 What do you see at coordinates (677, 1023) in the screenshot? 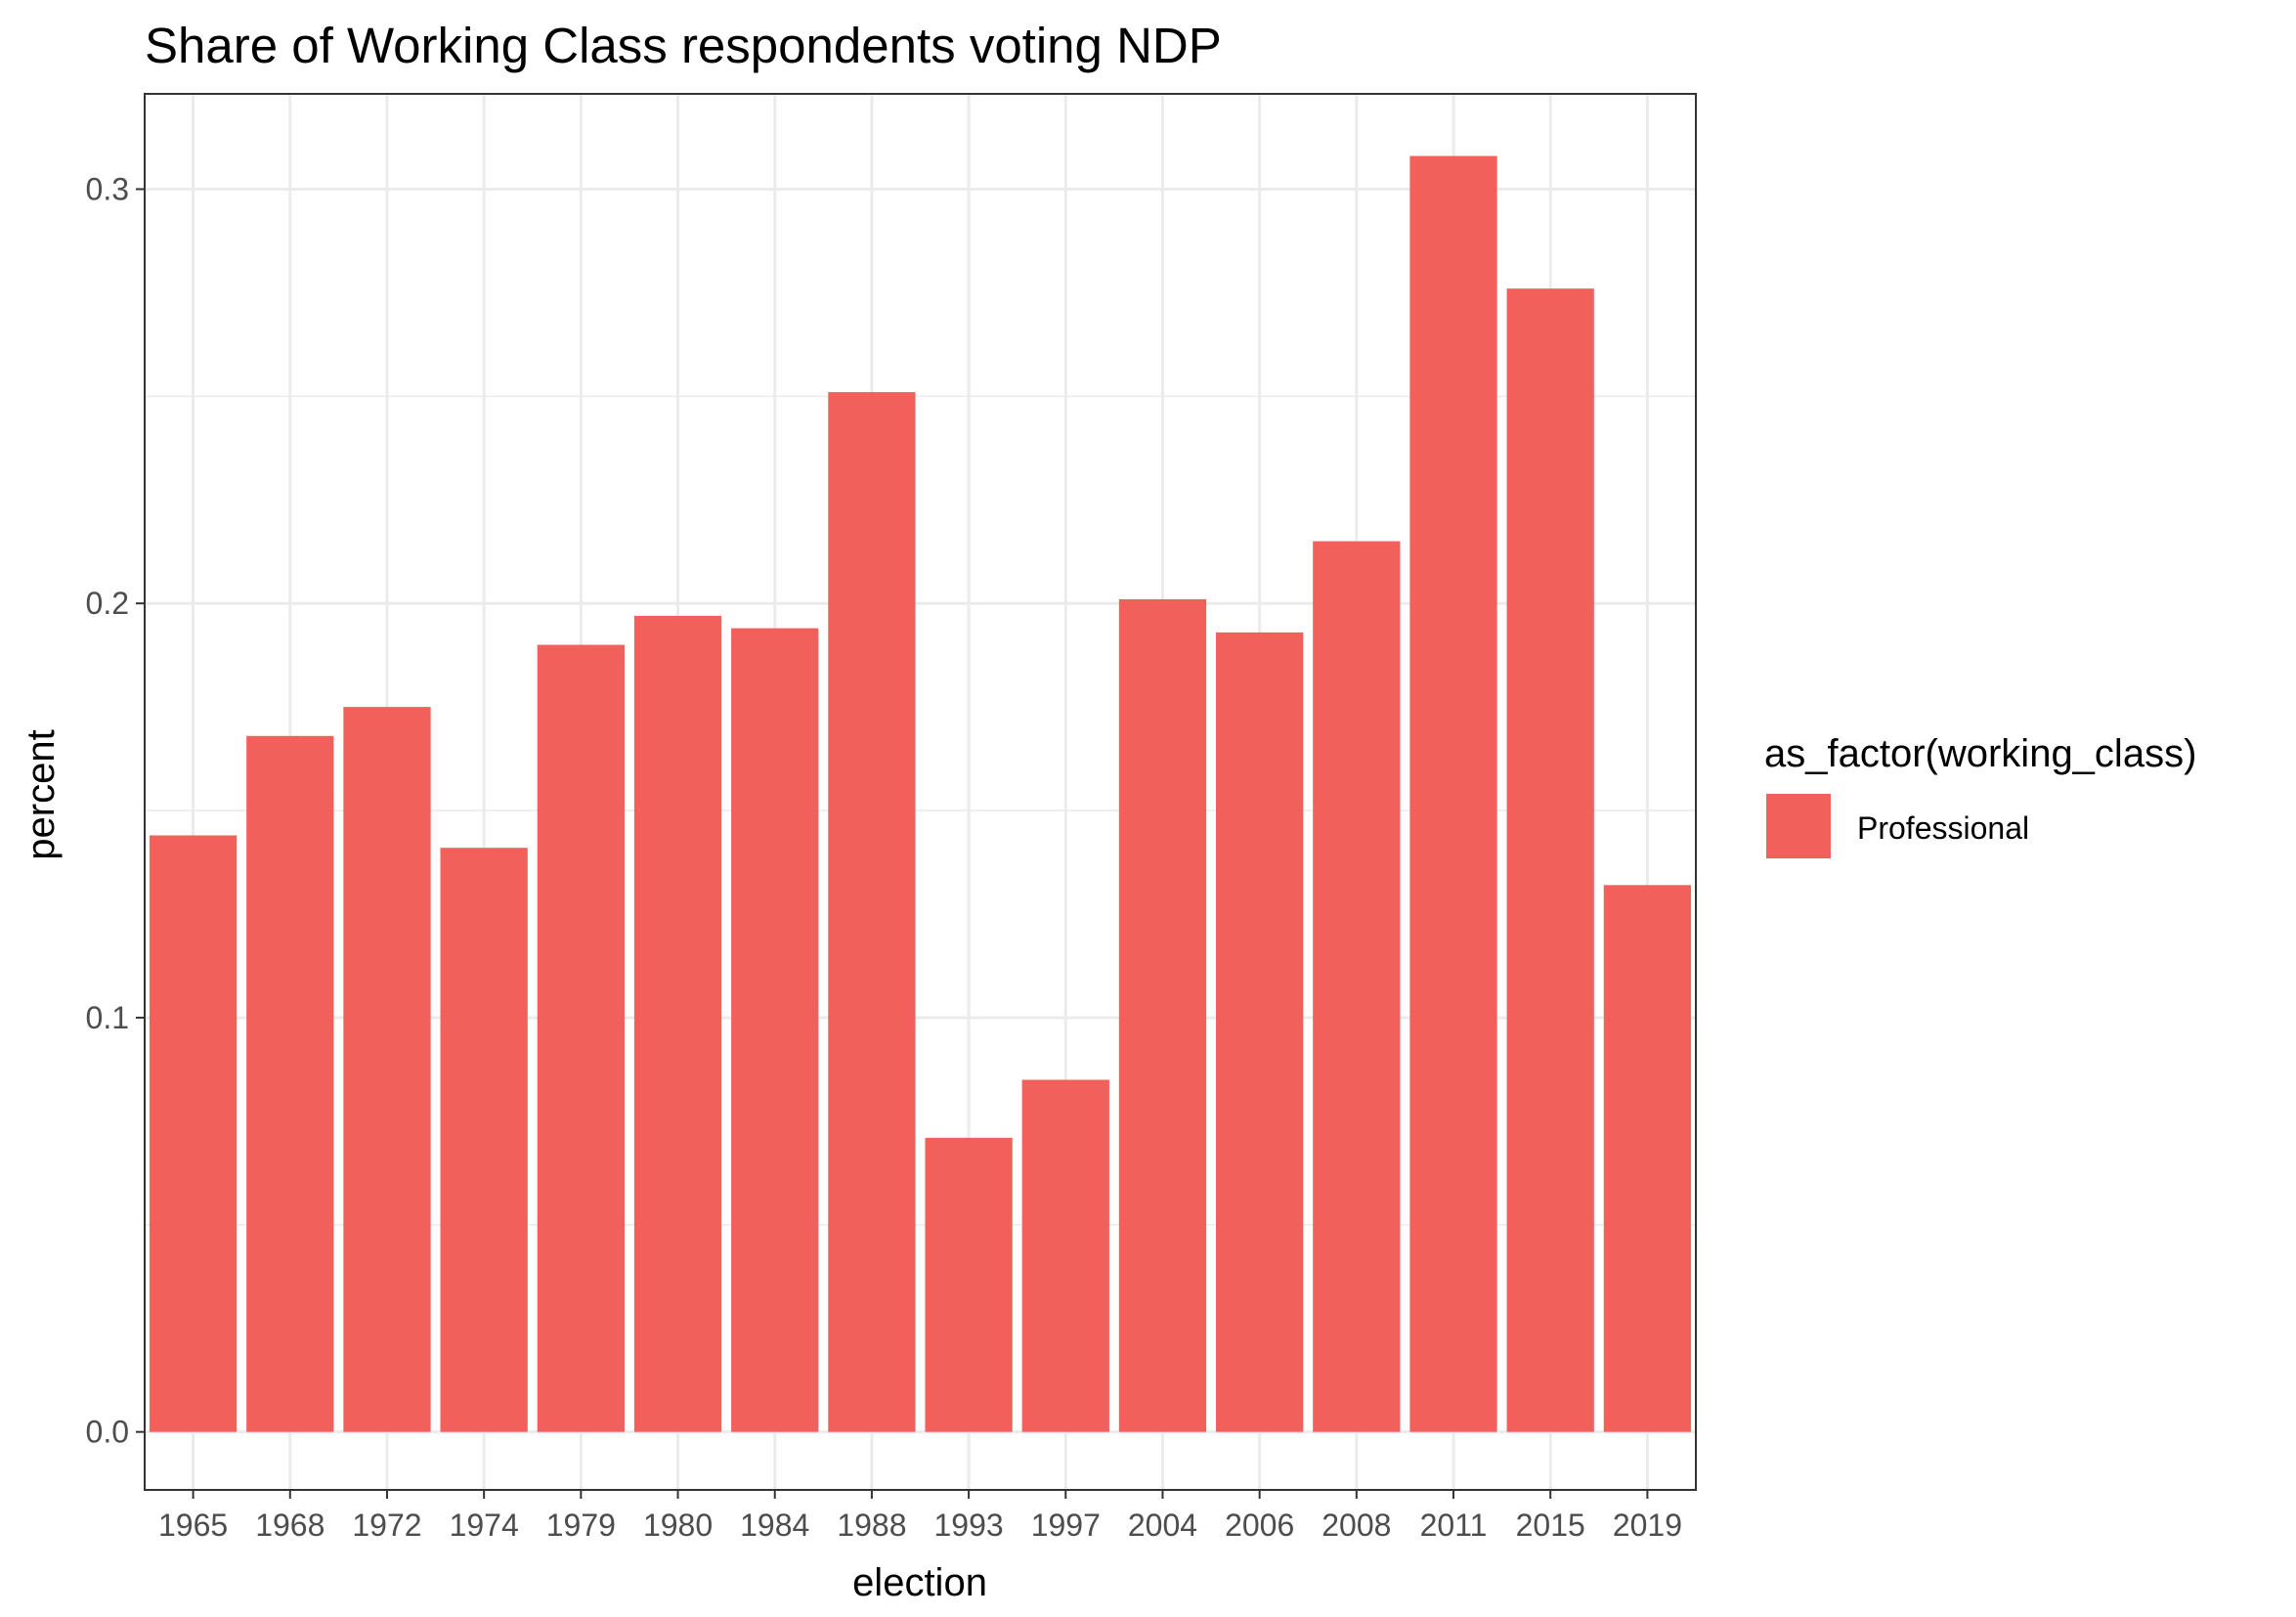
I see `bar-1980` at bounding box center [677, 1023].